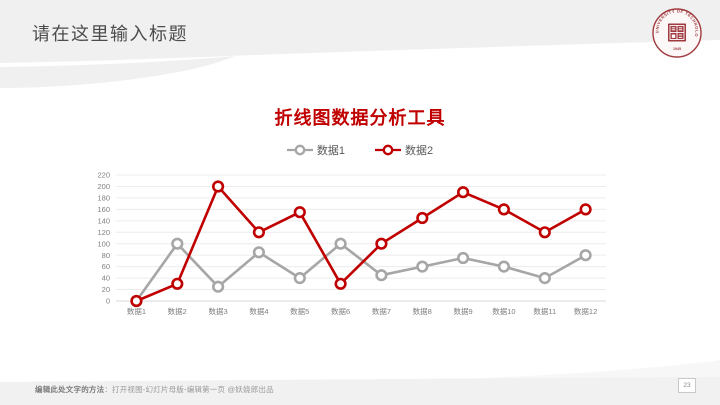 The height and width of the screenshot is (405, 720). Describe the element at coordinates (177, 311) in the screenshot. I see `x-tick-label: 数据2` at that location.